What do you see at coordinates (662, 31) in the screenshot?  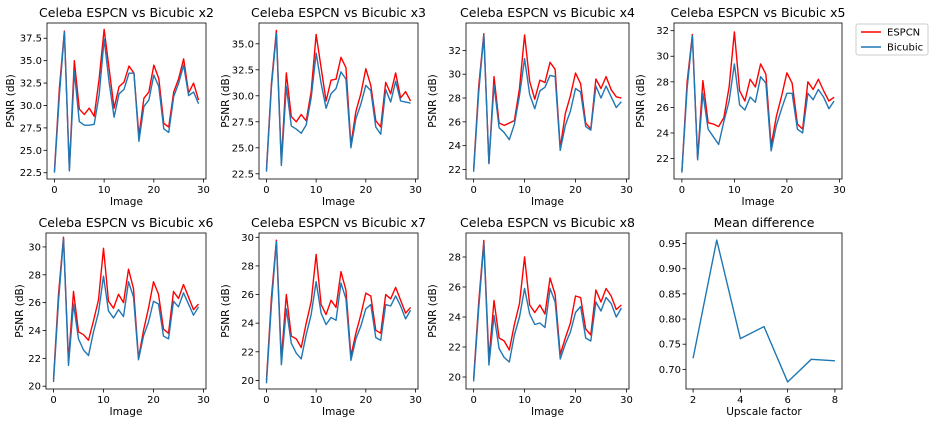 I see `y-tick-label: 32` at bounding box center [662, 31].